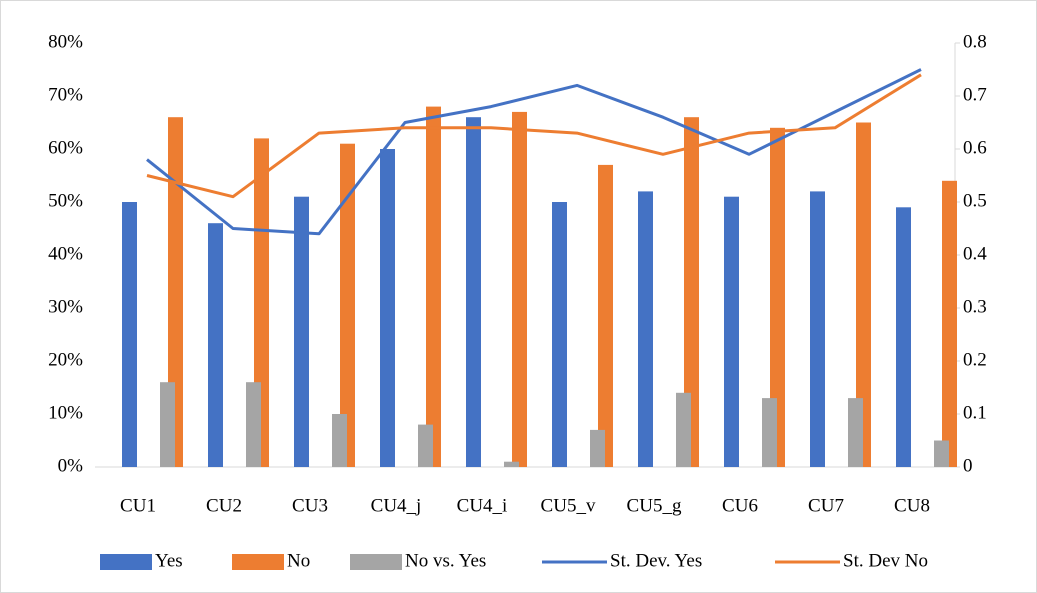 Image resolution: width=1037 pixels, height=593 pixels. Describe the element at coordinates (975, 41) in the screenshot. I see `y2-tick-label: 0.8` at that location.